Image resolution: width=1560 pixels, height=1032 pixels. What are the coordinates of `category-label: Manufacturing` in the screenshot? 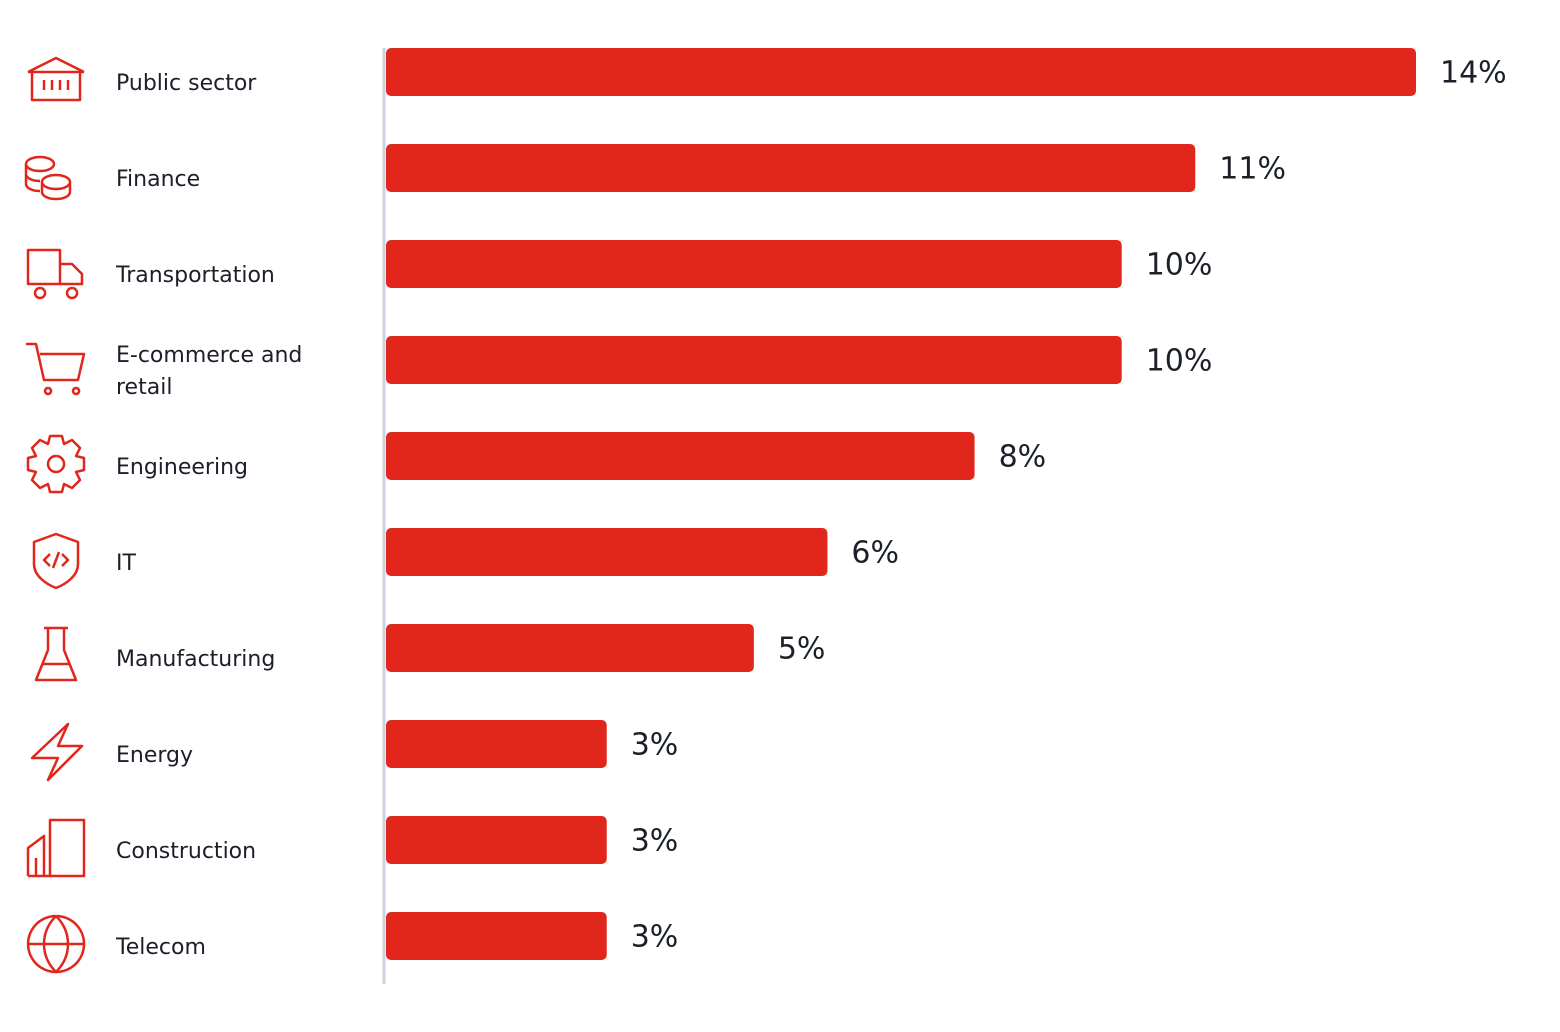 It's located at (196, 659).